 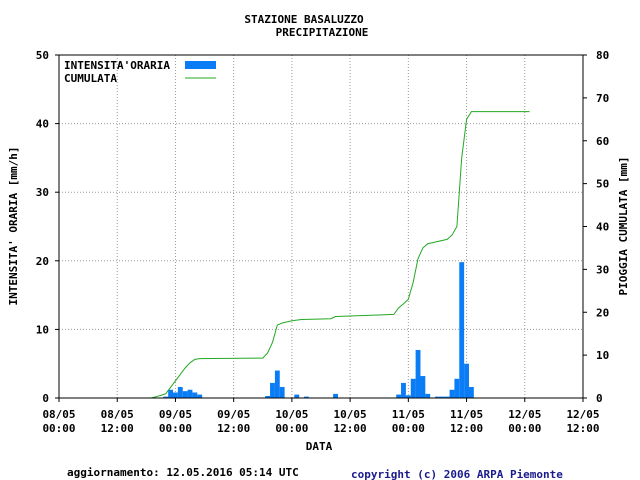 I want to click on right-axis-tick-label: 60, so click(x=602, y=141).